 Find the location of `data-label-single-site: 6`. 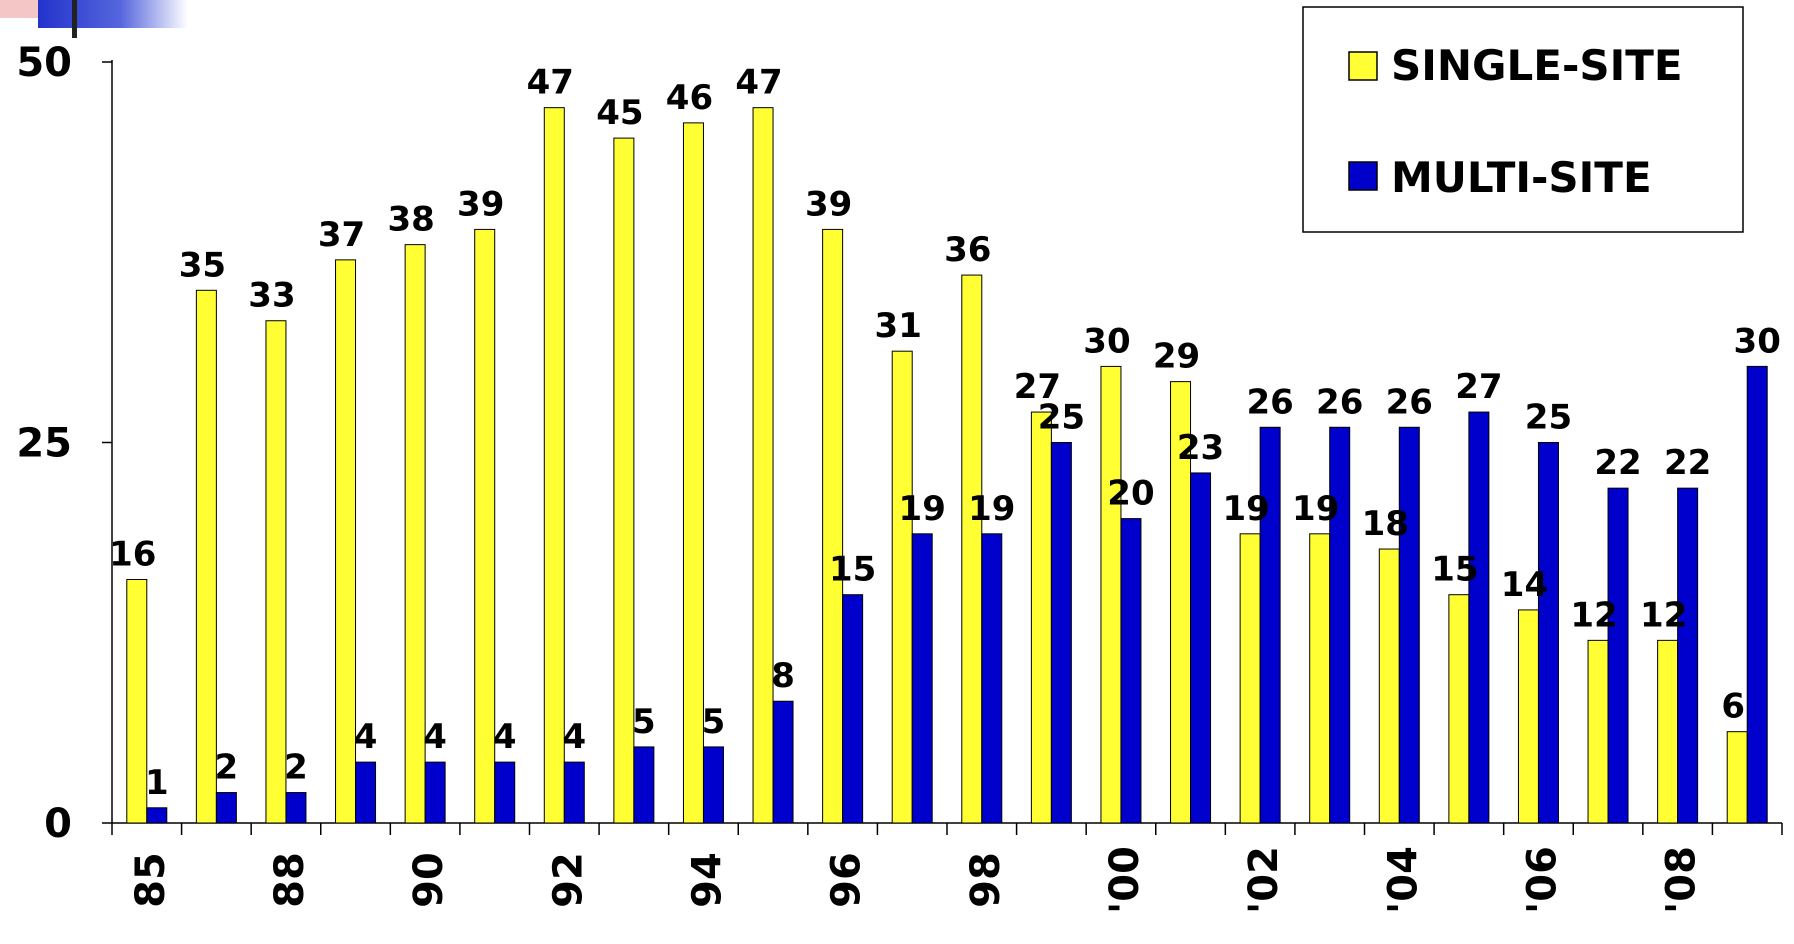

data-label-single-site: 6 is located at coordinates (1733, 707).